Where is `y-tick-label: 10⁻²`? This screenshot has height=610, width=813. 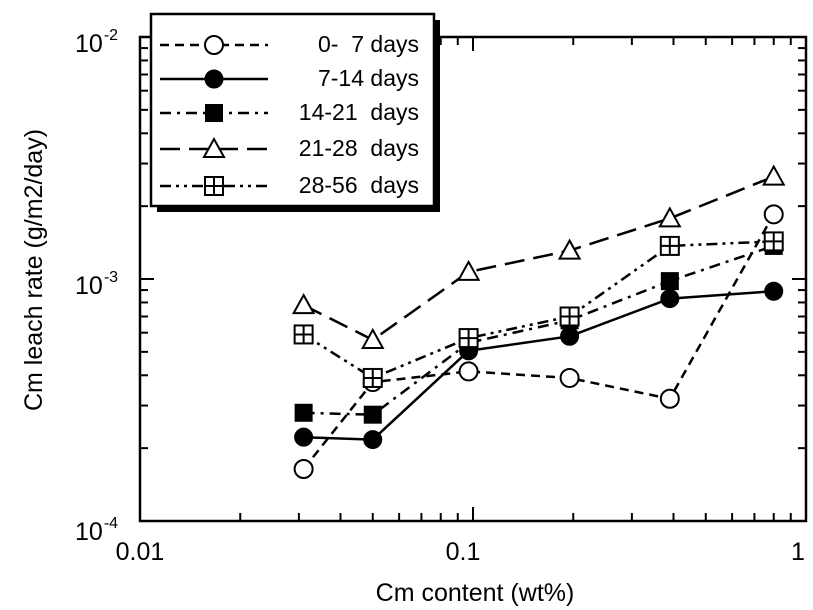 y-tick-label: 10⁻² is located at coordinates (96, 42).